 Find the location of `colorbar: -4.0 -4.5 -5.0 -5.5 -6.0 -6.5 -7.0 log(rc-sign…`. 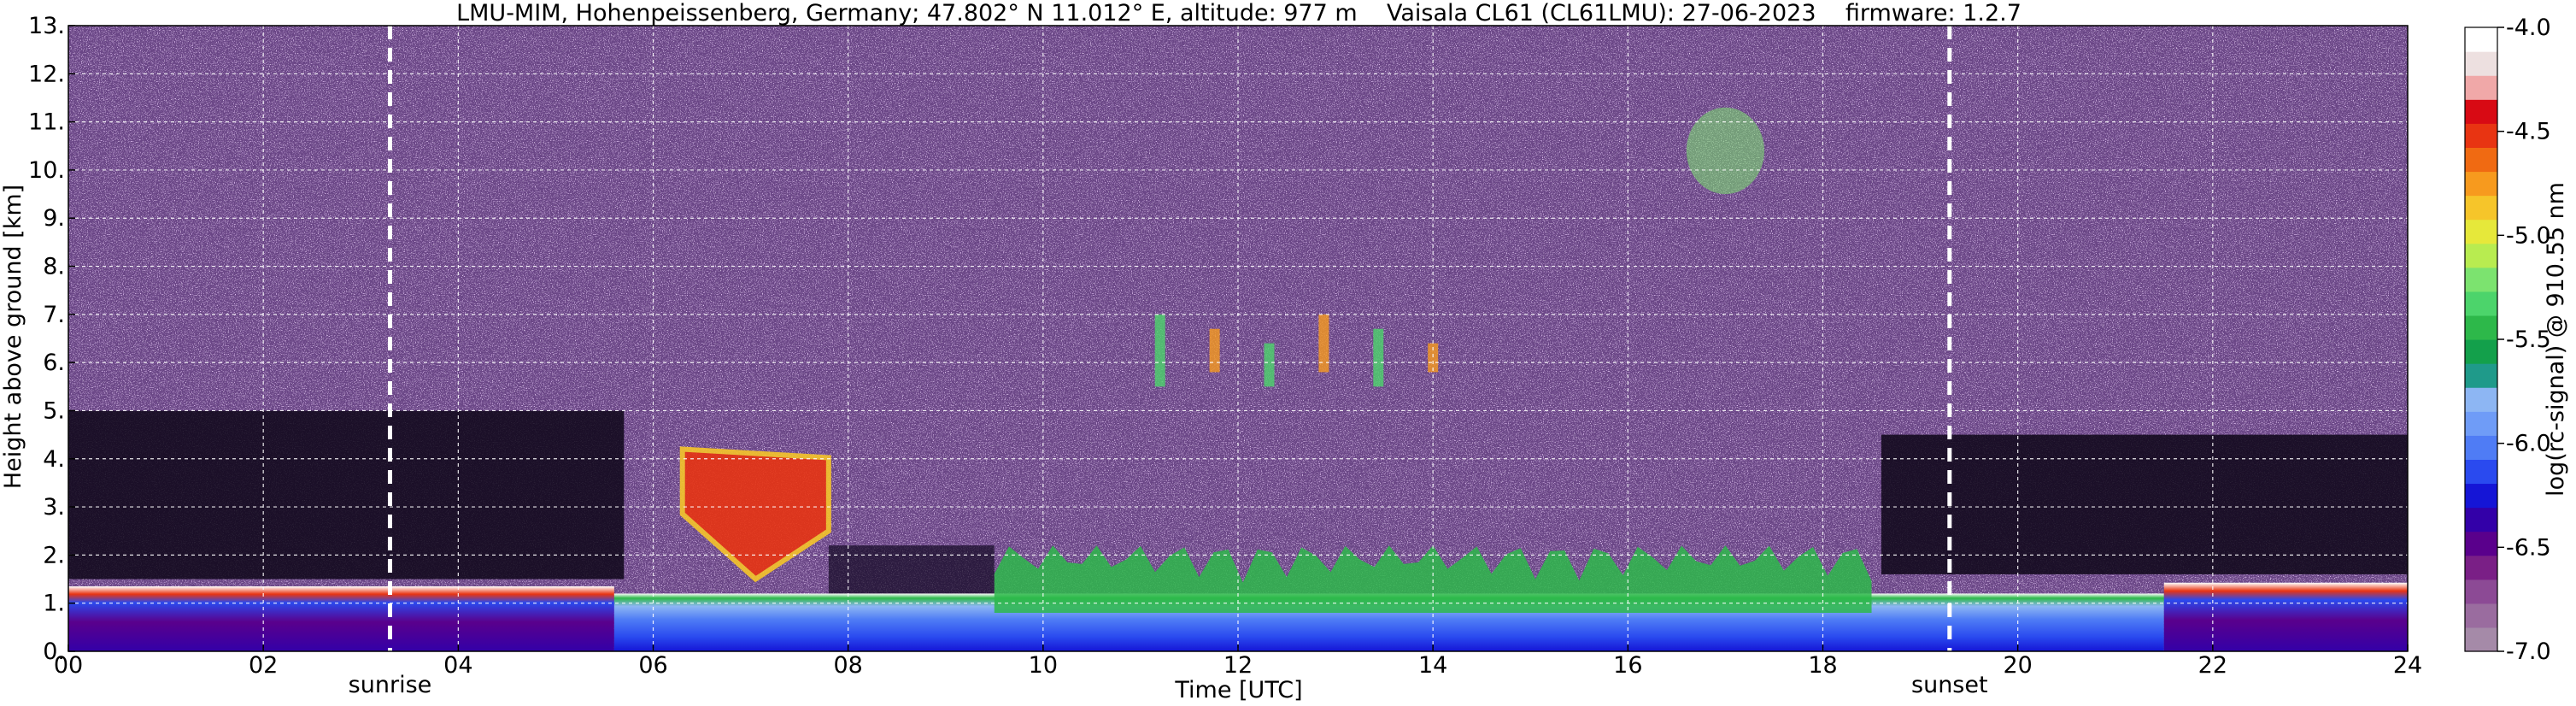

colorbar: -4.0 -4.5 -5.0 -5.5 -6.0 -6.5 -7.0 log(rc-sign… is located at coordinates (2516, 340).